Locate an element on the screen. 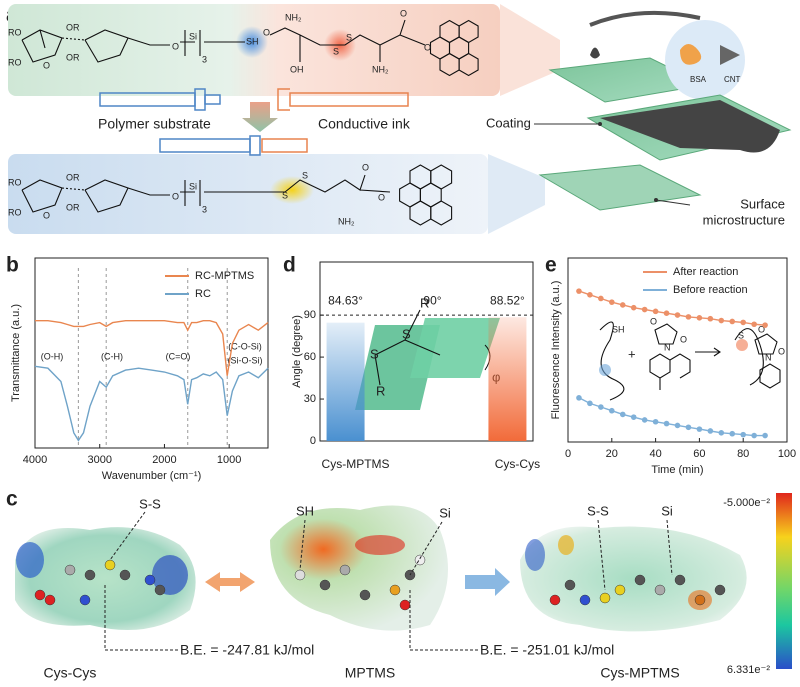 This screenshot has width=800, height=687. coating-label: Coating is located at coordinates (508, 122).